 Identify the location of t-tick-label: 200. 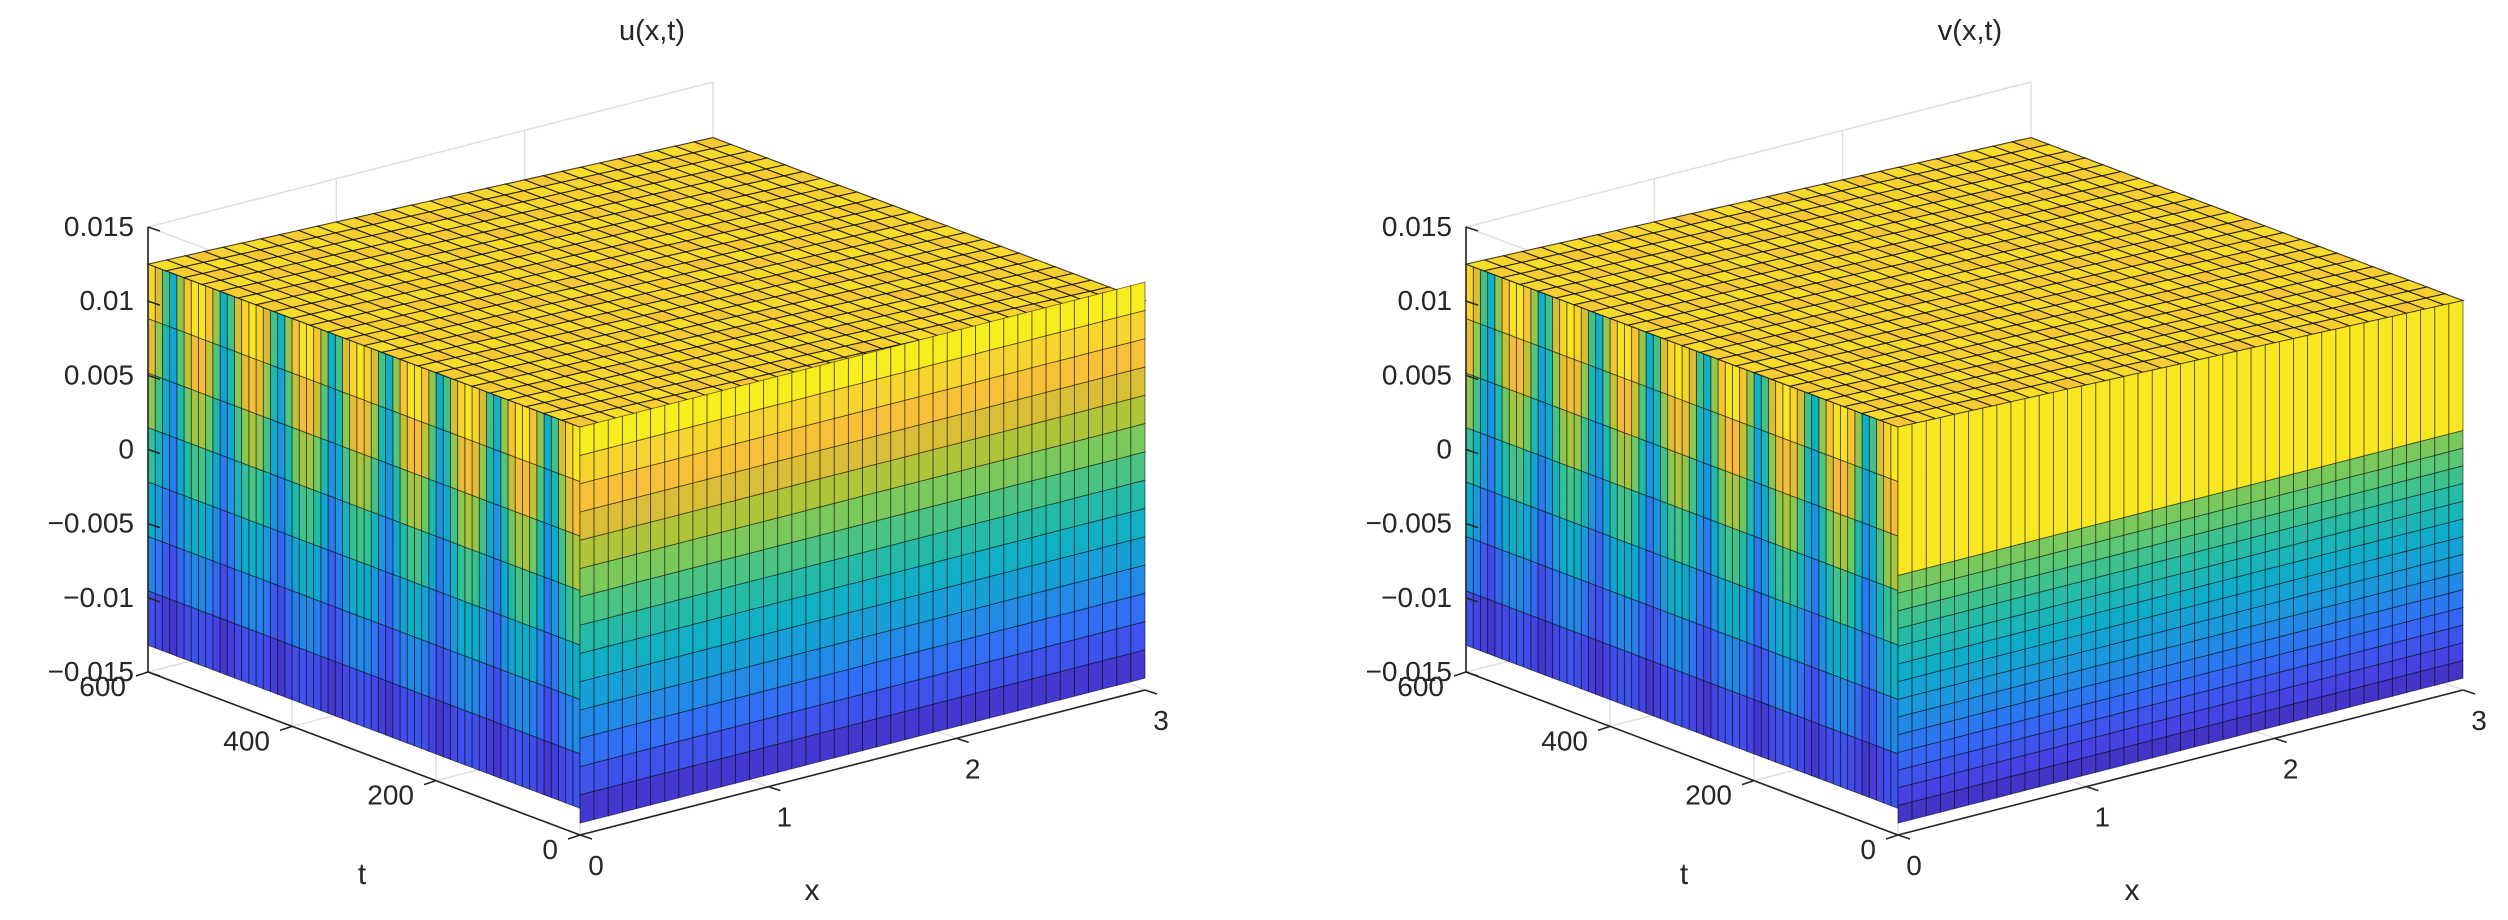
(1708, 795).